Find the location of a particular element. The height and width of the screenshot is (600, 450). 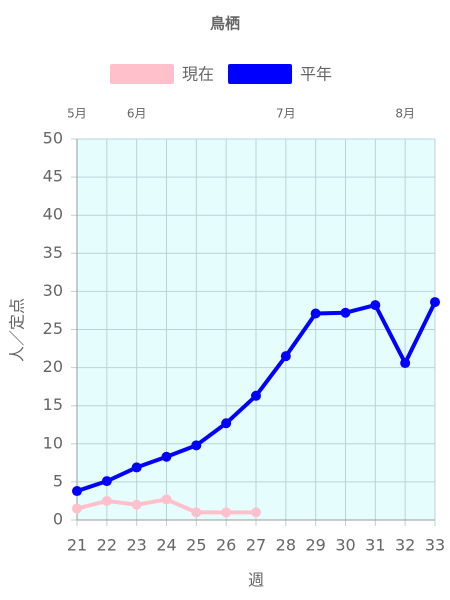

y-tick-label: 5 is located at coordinates (58, 480).